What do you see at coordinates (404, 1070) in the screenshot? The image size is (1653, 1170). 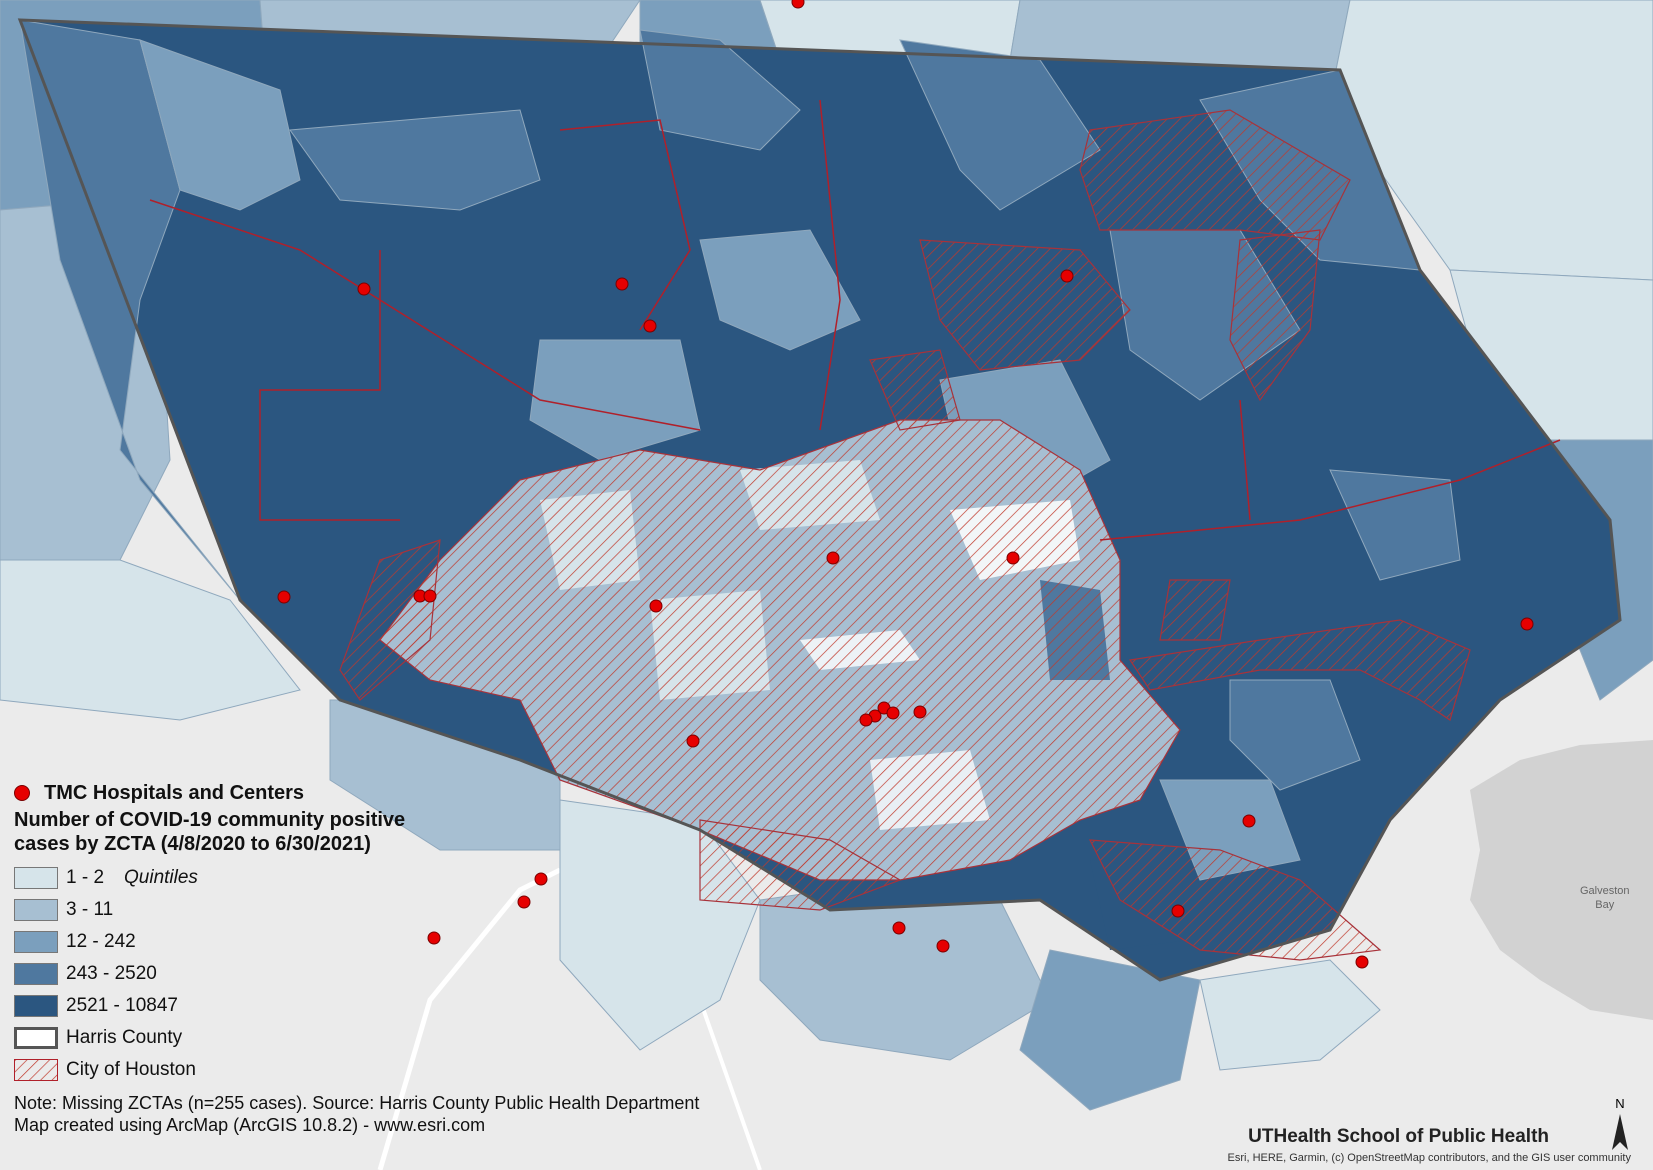 I see `legend-city-row: City of Houston` at bounding box center [404, 1070].